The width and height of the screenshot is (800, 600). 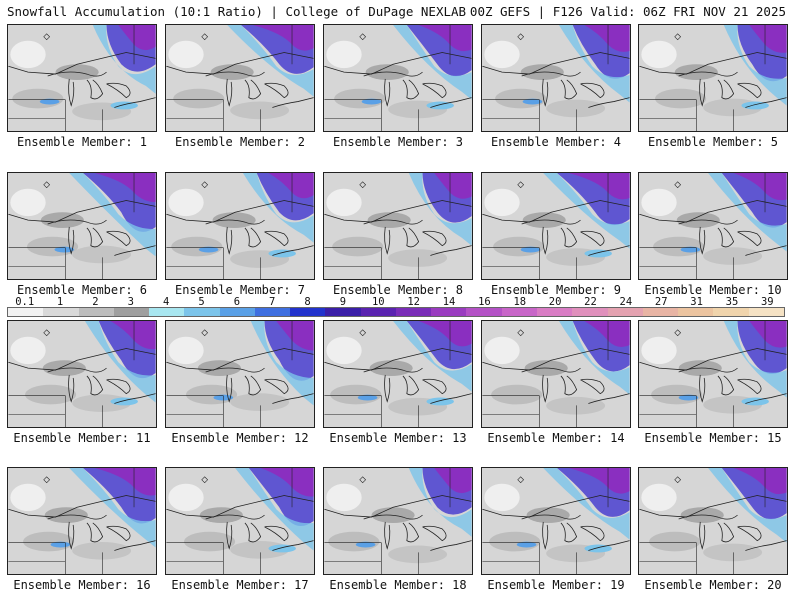 What do you see at coordinates (95, 302) in the screenshot?
I see `colorbar-tick-label: 2` at bounding box center [95, 302].